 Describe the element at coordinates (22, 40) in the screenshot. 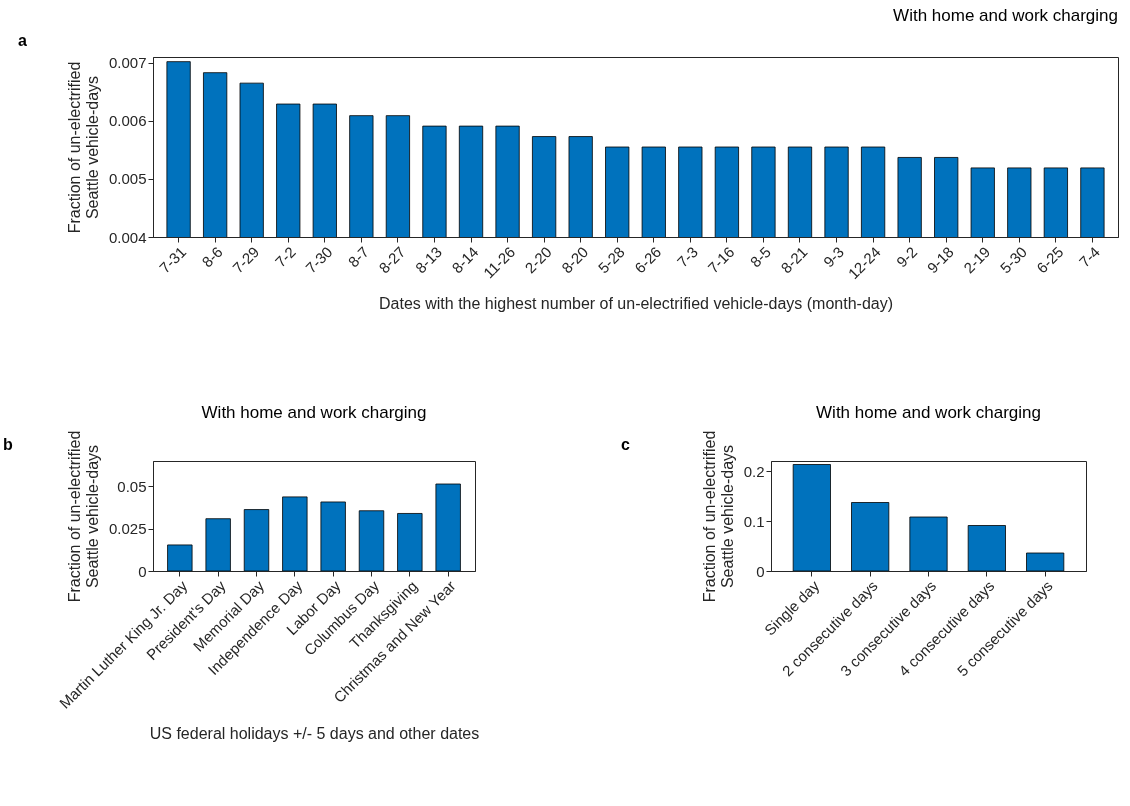

I see `text: a` at that location.